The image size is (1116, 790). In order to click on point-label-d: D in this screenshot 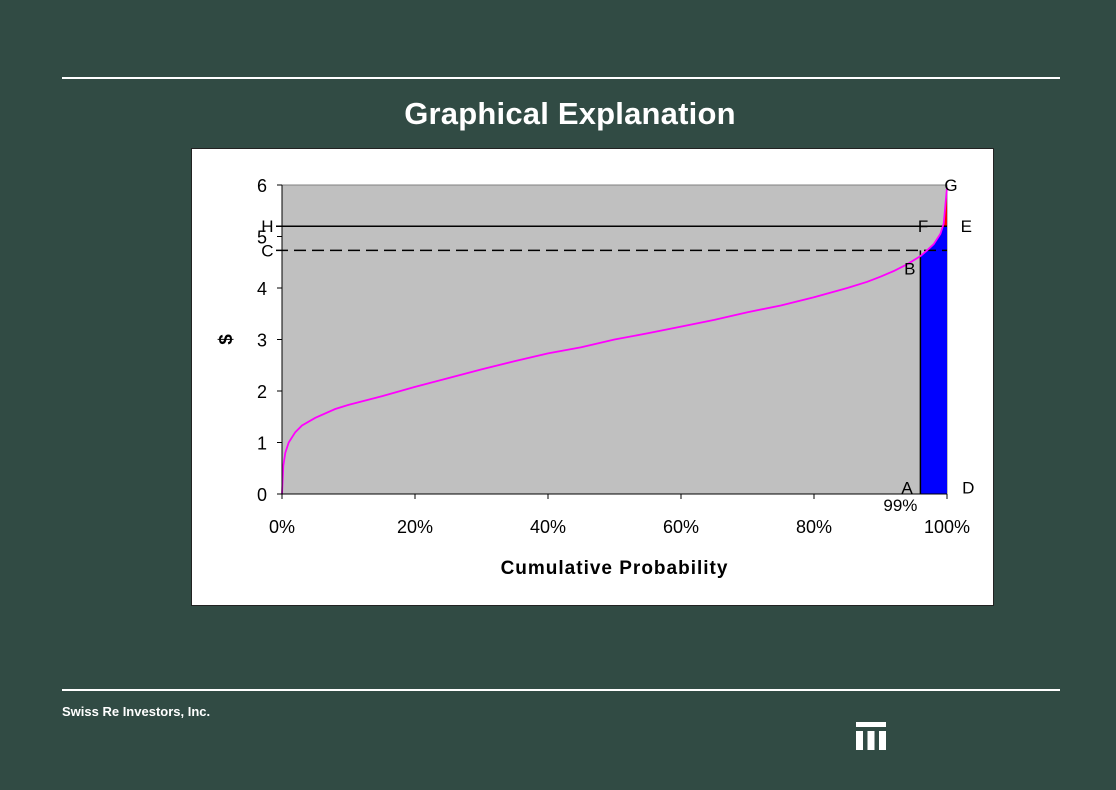, I will do `click(968, 487)`.